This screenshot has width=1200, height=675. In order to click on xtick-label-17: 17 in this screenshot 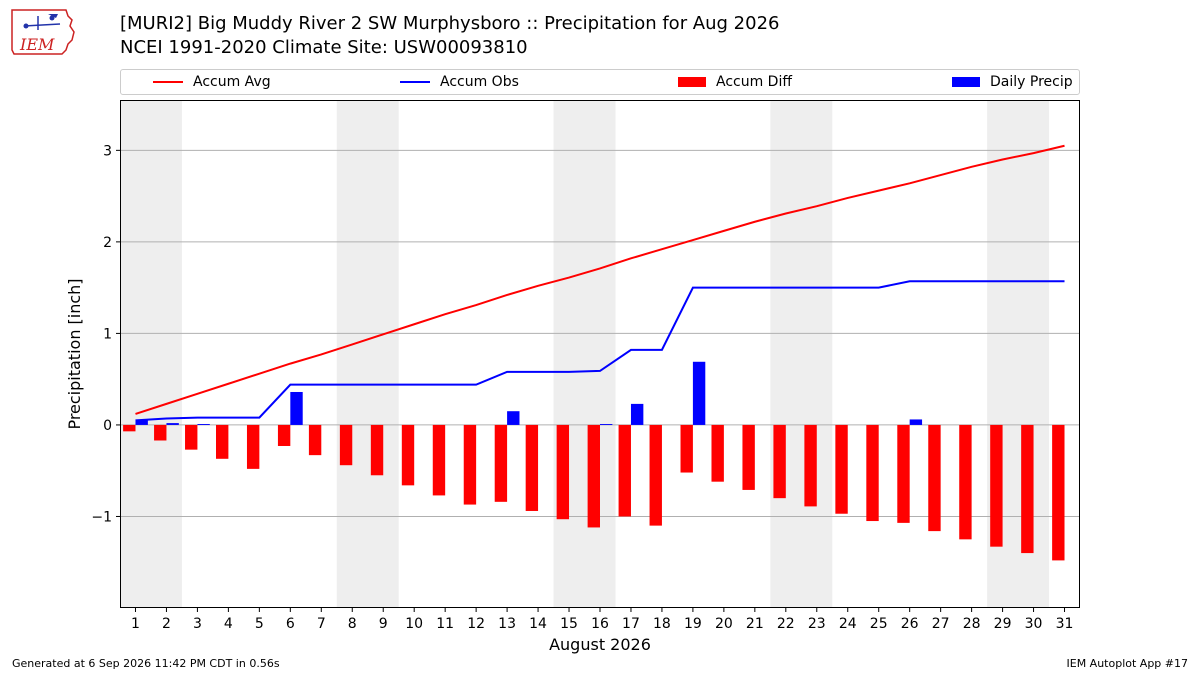, I will do `click(631, 624)`.